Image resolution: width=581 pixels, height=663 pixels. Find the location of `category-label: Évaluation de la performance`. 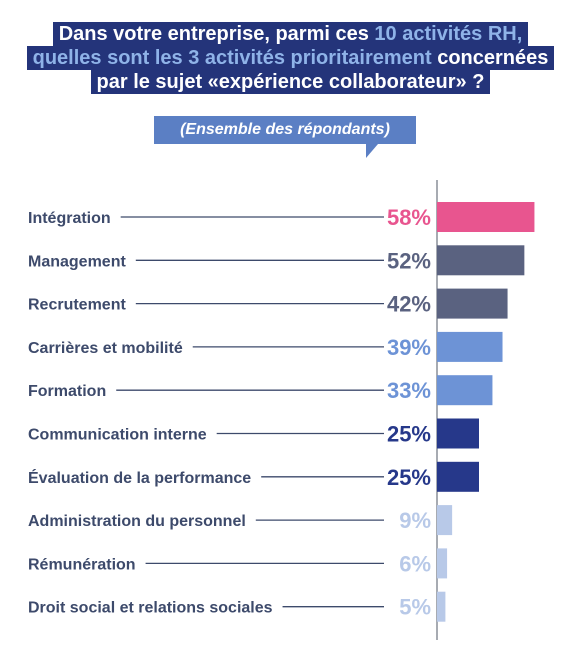

category-label: Évaluation de la performance is located at coordinates (139, 477).